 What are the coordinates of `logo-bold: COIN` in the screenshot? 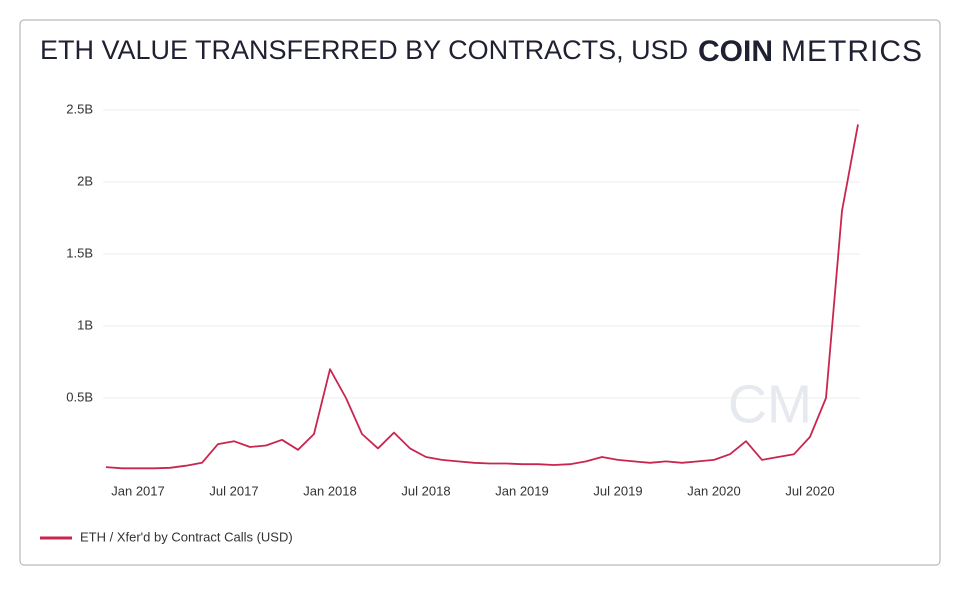 It's located at (735, 51).